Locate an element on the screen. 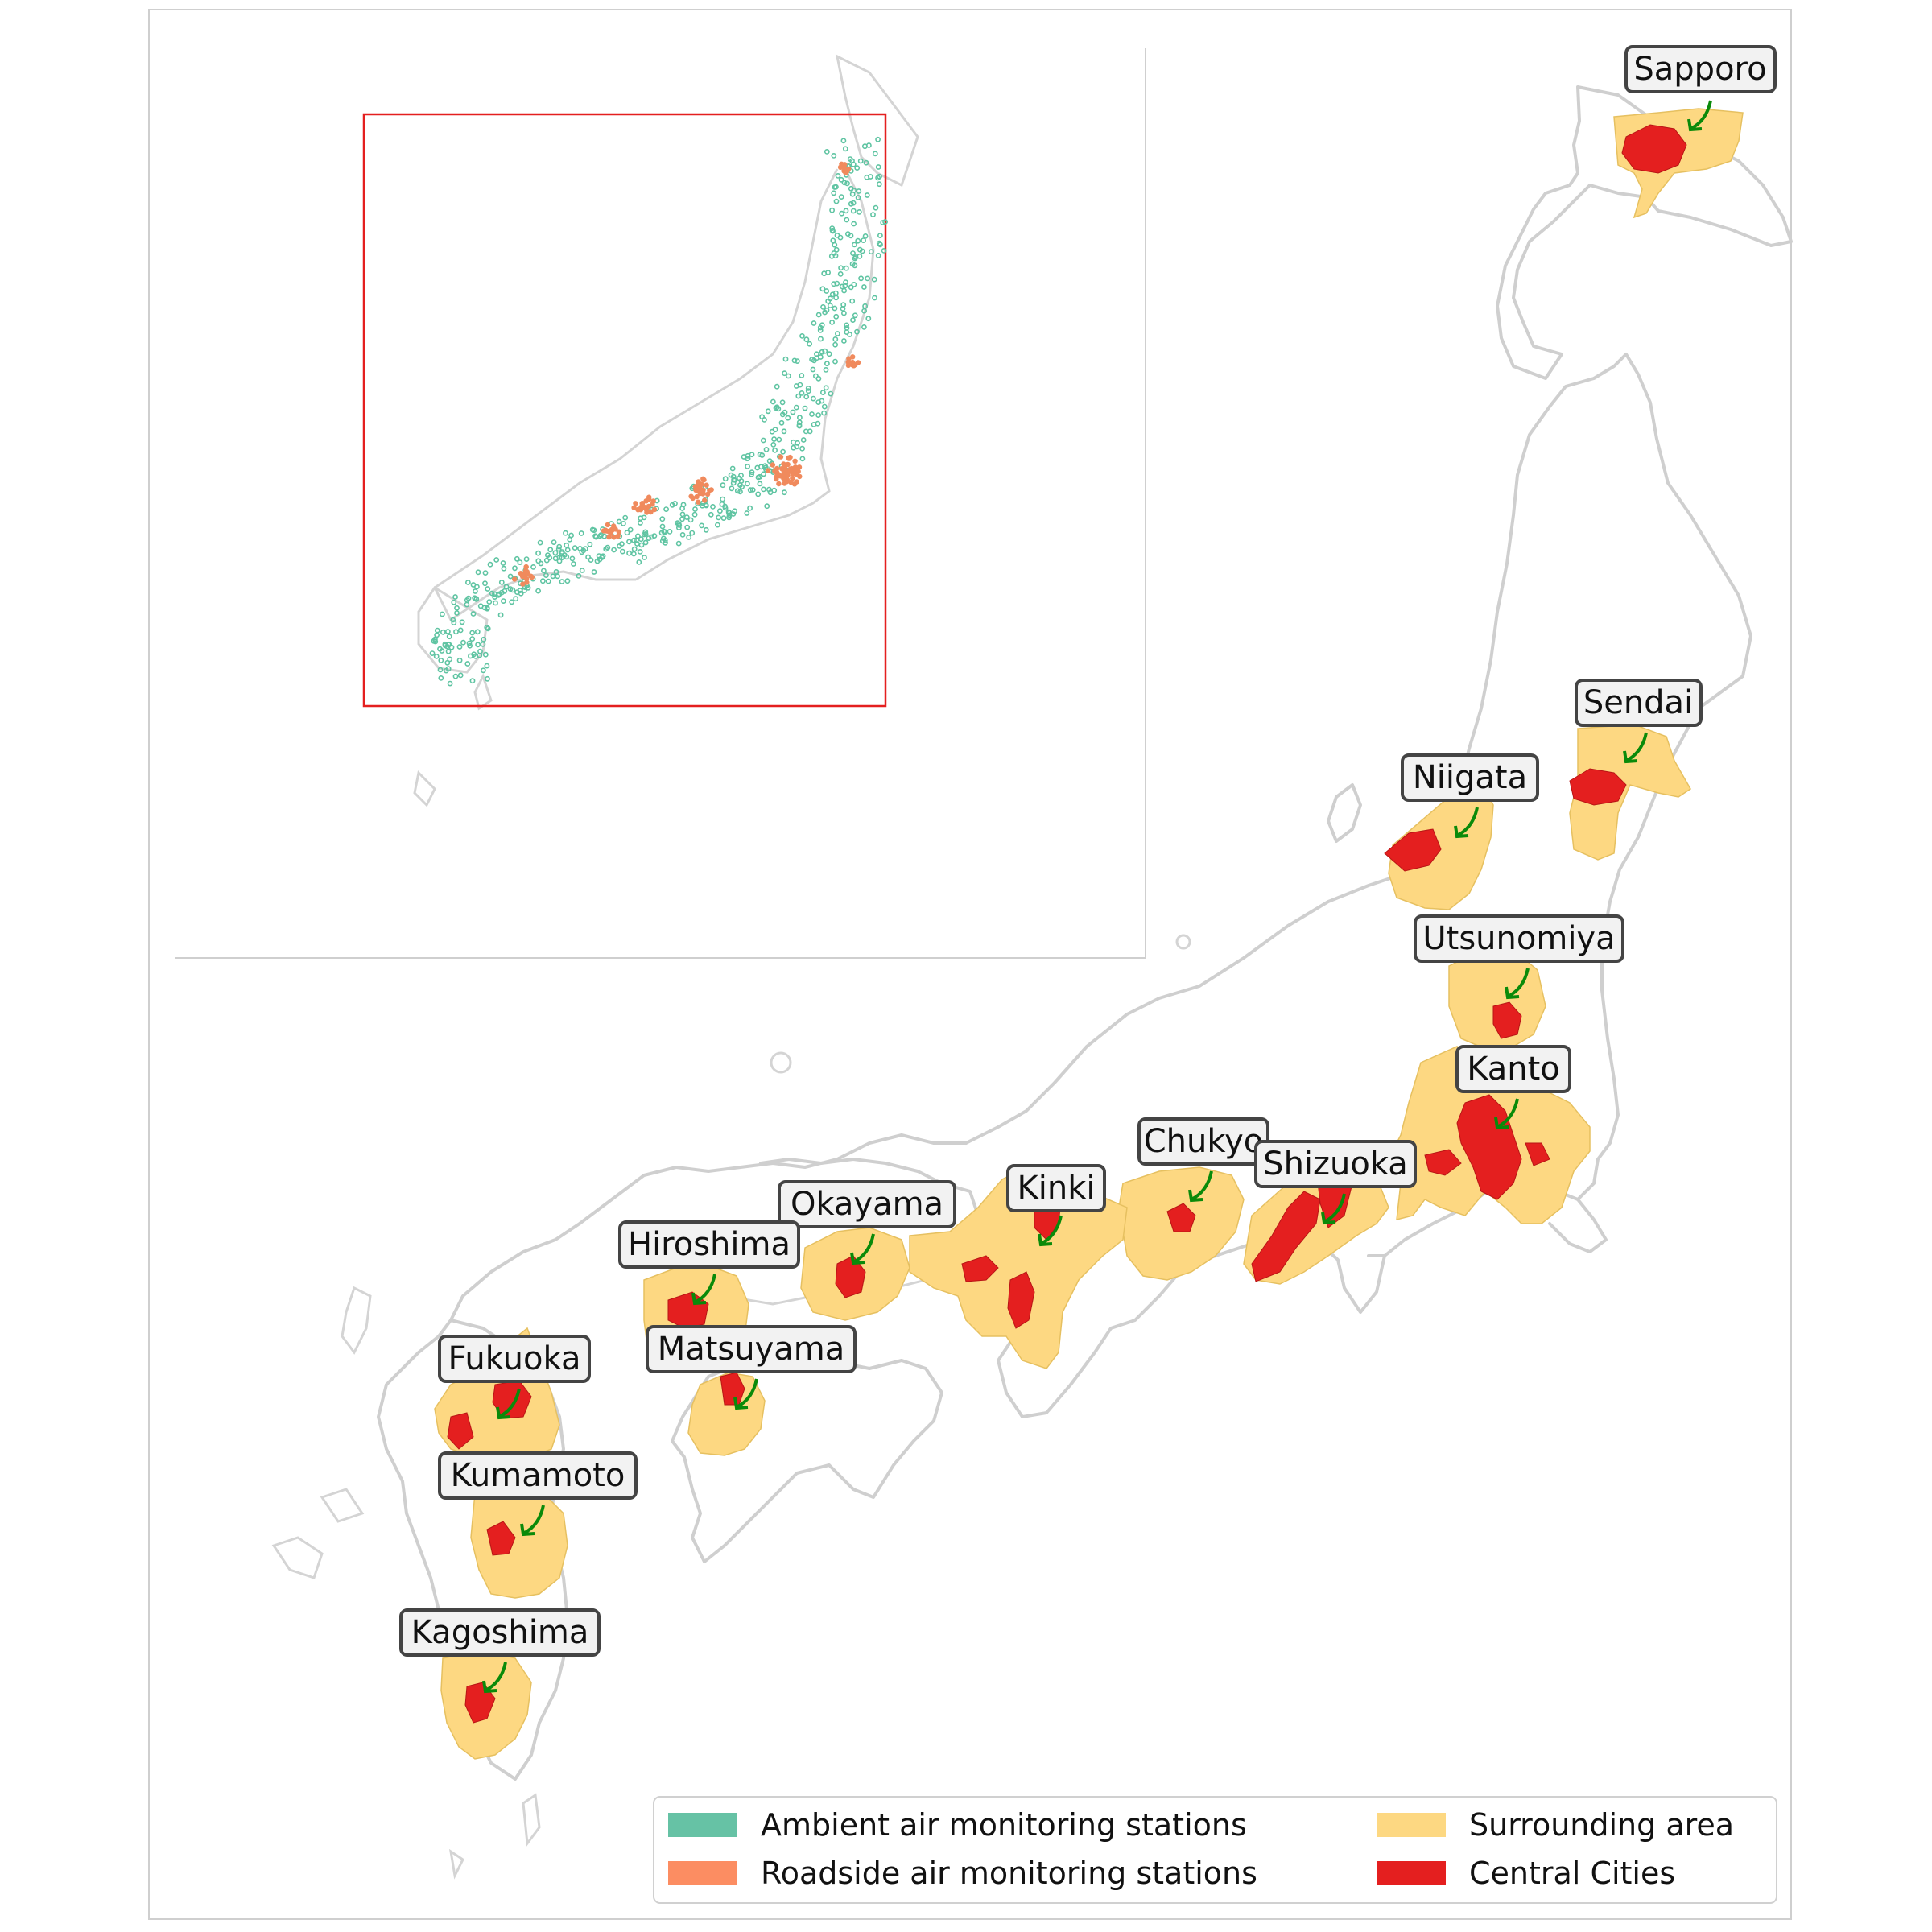 This screenshot has height=1932, width=1932. label-chukyo-text: Chukyo is located at coordinates (1204, 1141).